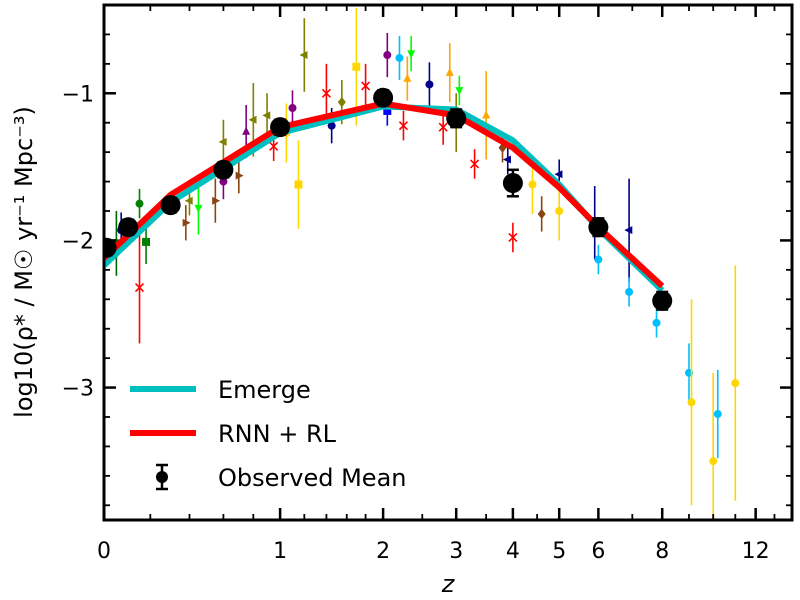  Describe the element at coordinates (662, 551) in the screenshot. I see `x-tick-label: 8` at that location.